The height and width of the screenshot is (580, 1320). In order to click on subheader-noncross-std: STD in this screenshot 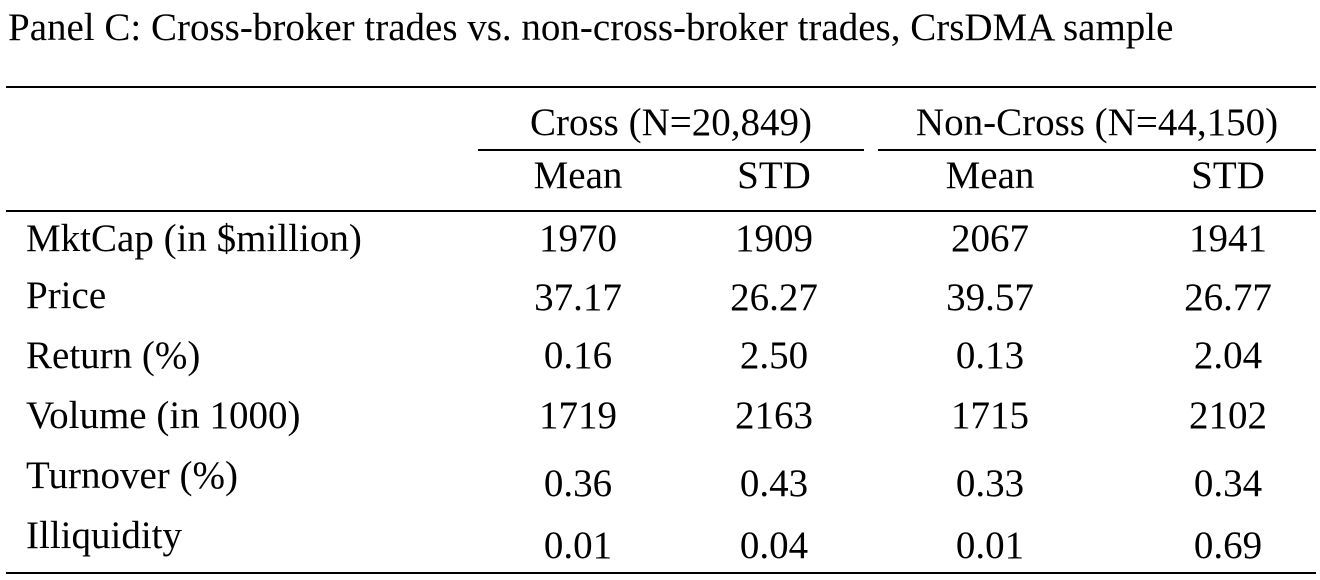, I will do `click(1228, 175)`.